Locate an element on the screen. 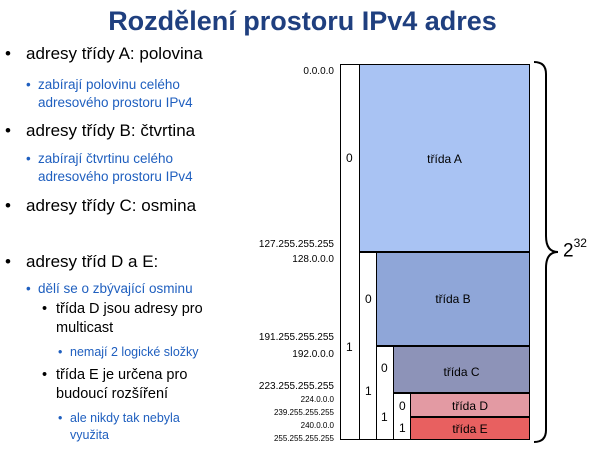 The height and width of the screenshot is (454, 605). class-e-label: třída E is located at coordinates (470, 429).